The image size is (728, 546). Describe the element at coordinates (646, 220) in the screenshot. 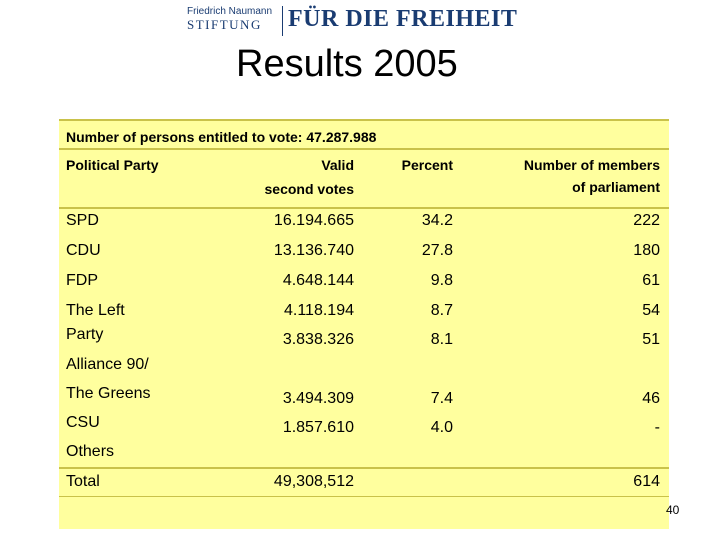

I see `members-spd: 222` at that location.